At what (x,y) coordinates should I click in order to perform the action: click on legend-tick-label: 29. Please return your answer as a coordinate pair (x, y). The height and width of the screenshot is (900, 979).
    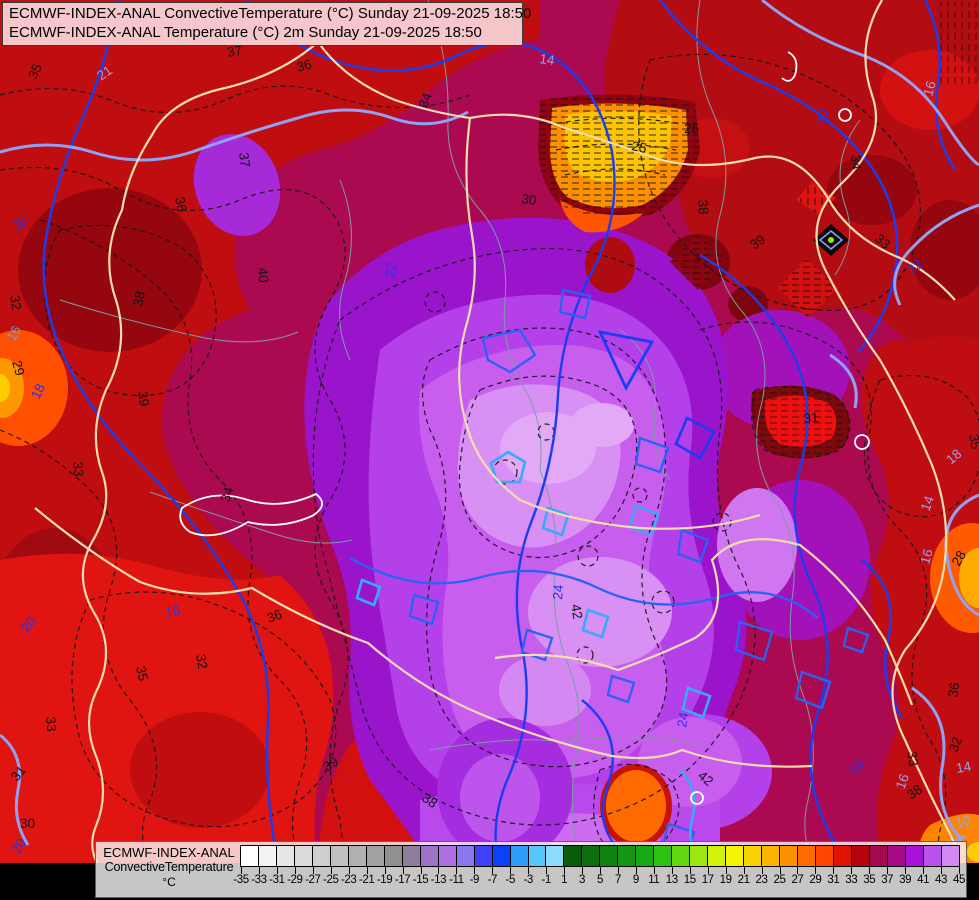
    Looking at the image, I should click on (815, 880).